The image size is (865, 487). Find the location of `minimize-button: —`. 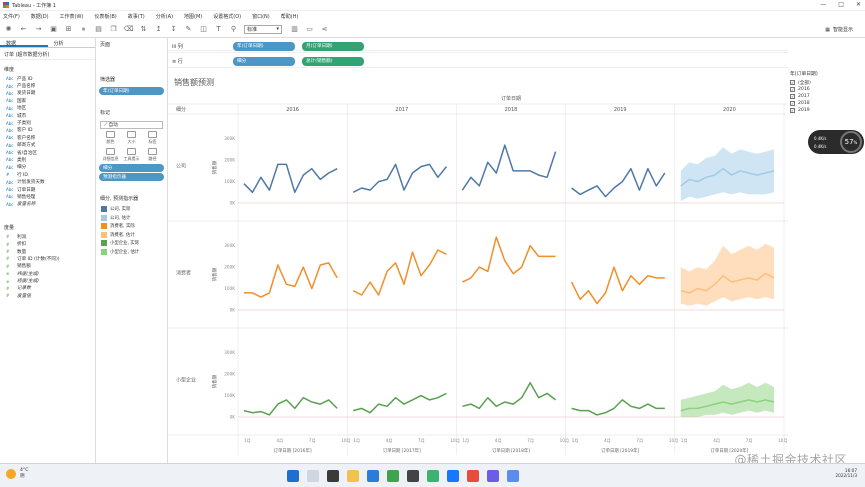

minimize-button: — is located at coordinates (823, 4).